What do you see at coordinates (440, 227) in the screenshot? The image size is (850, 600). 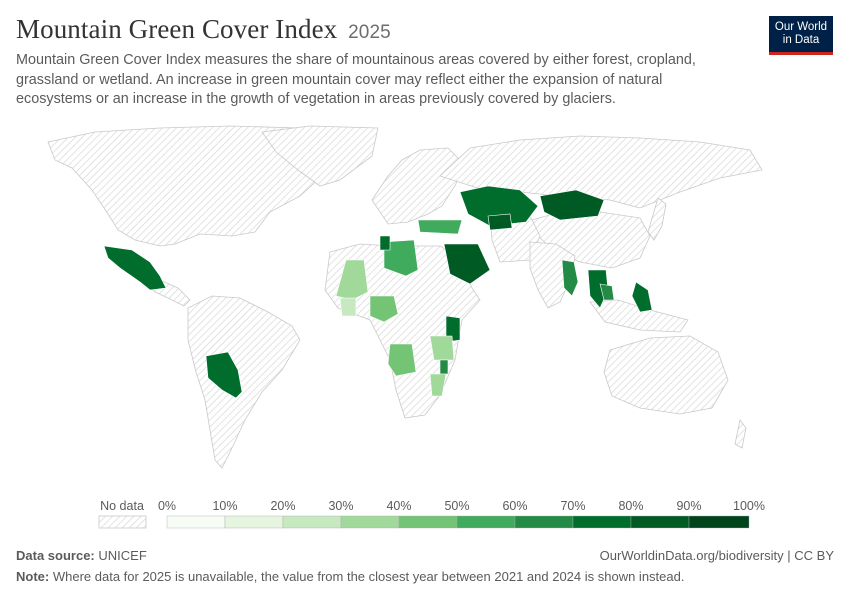 I see `country-turkey: Turkey: 55%` at bounding box center [440, 227].